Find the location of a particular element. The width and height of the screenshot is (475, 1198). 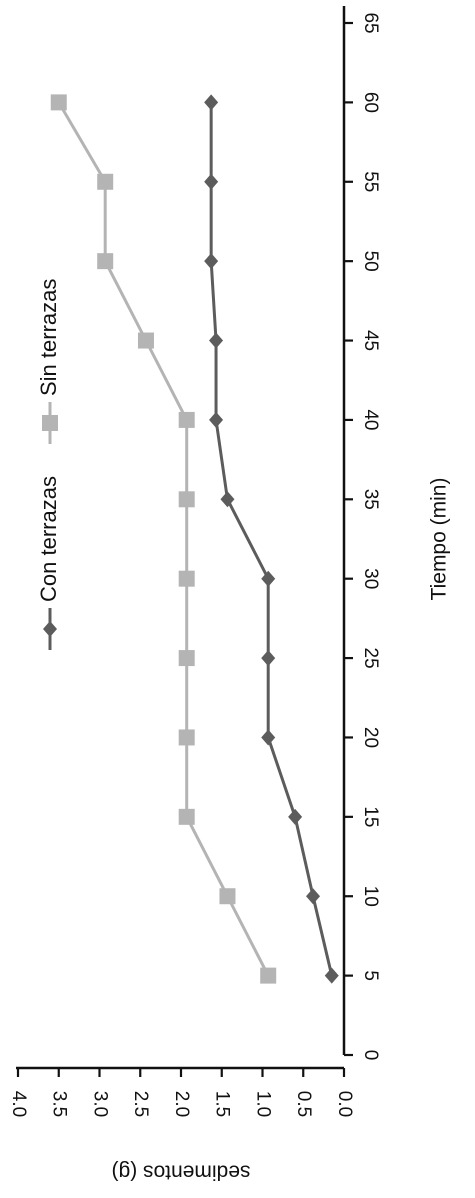

x-tick-label: 35 is located at coordinates (370, 499).